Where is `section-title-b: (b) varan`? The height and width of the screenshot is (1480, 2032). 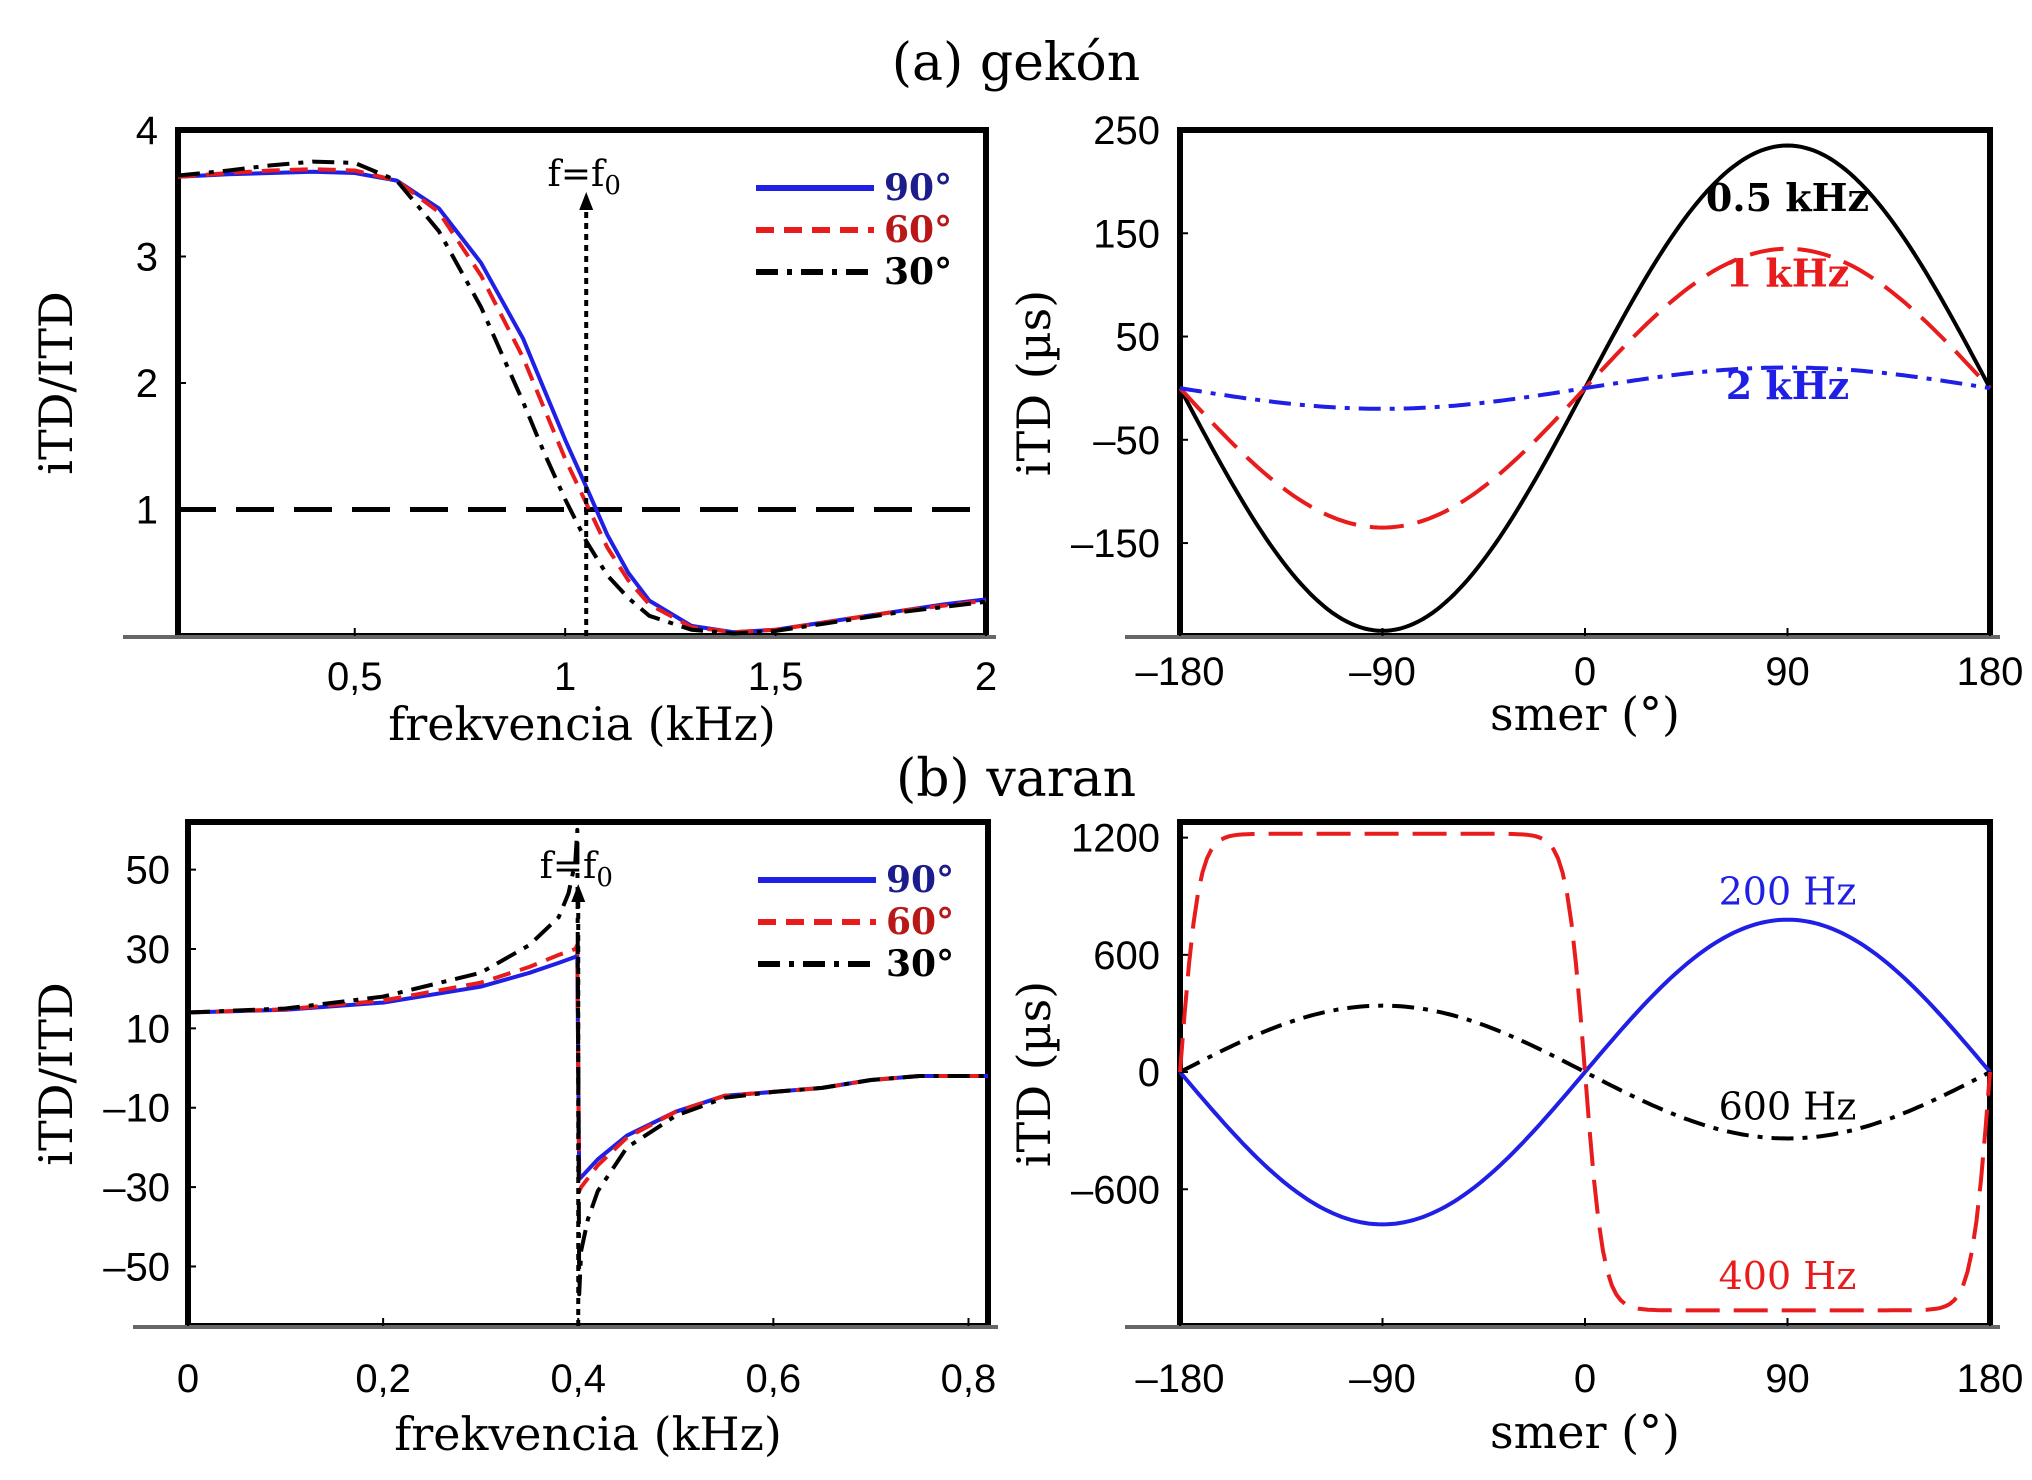
section-title-b: (b) varan is located at coordinates (1016, 779).